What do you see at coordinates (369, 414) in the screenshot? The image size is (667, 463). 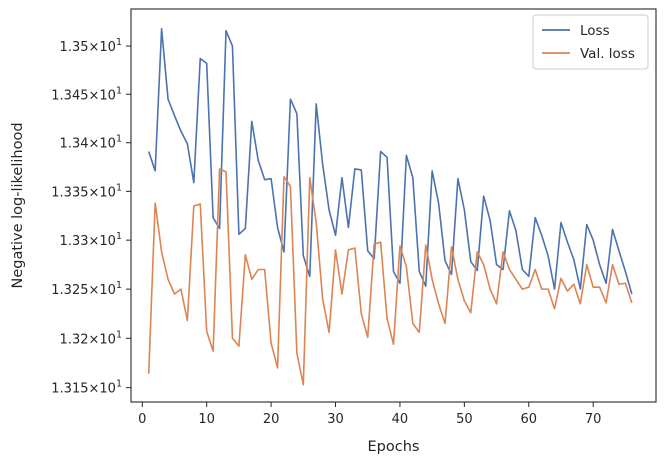 I see `x-axis: 0 10 20 30 40 50 60 70` at bounding box center [369, 414].